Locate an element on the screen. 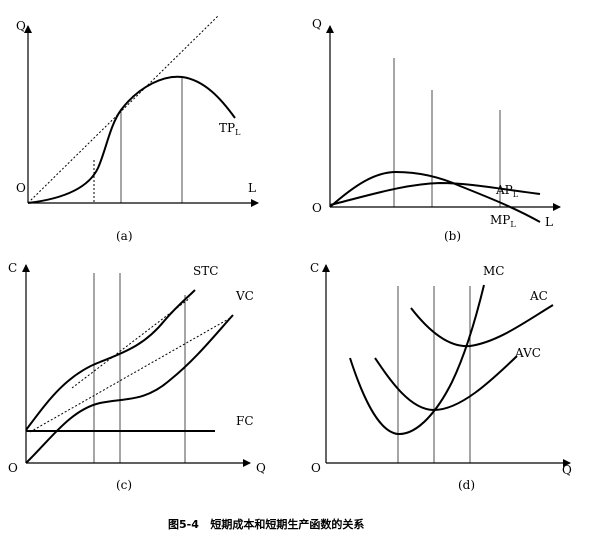  panel-c-y-label: C is located at coordinates (12, 268).